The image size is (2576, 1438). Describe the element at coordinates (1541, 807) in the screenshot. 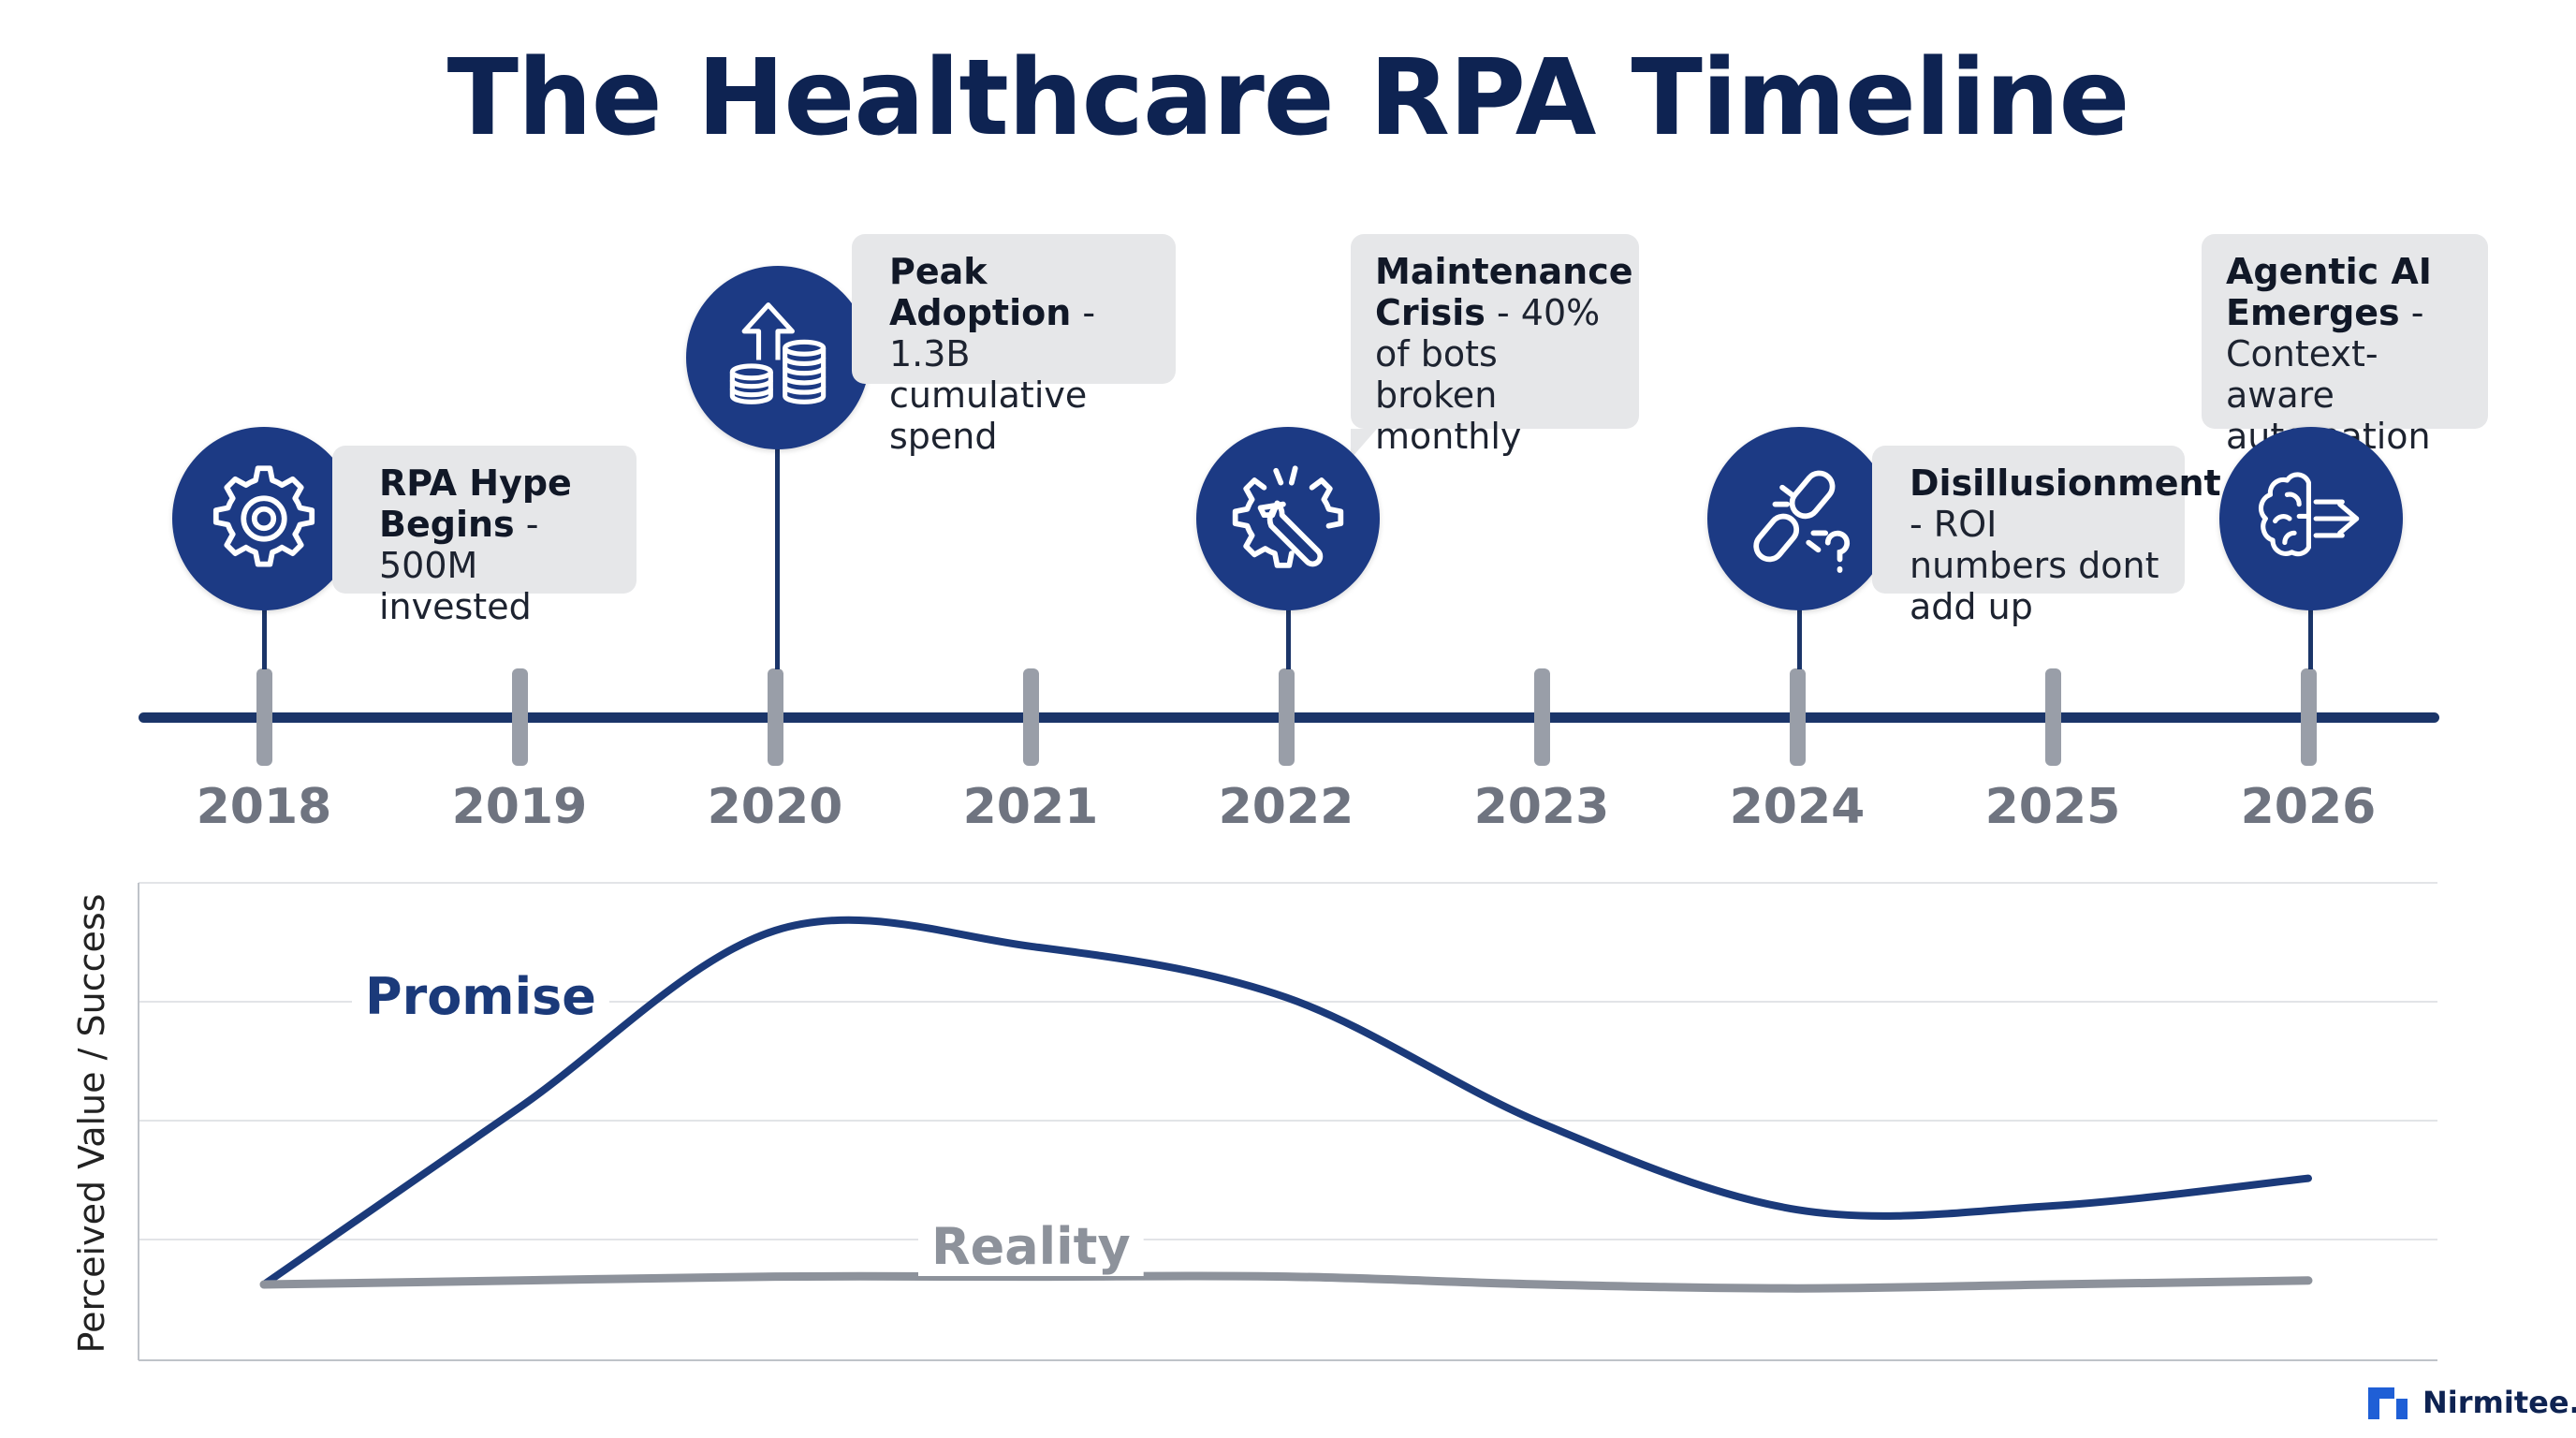

I see `year-label-2023: 2023` at that location.